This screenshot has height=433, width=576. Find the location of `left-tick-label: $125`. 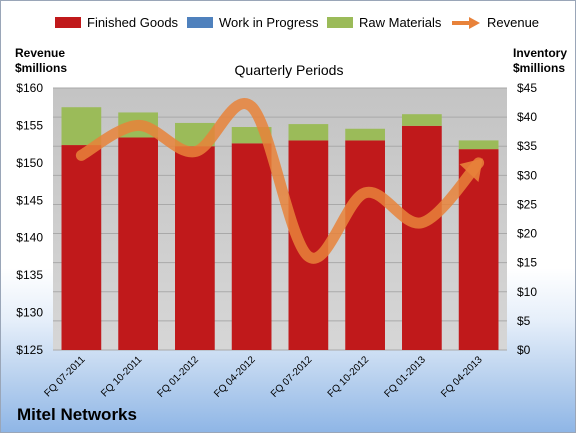

left-tick-label: $125 is located at coordinates (29, 350).